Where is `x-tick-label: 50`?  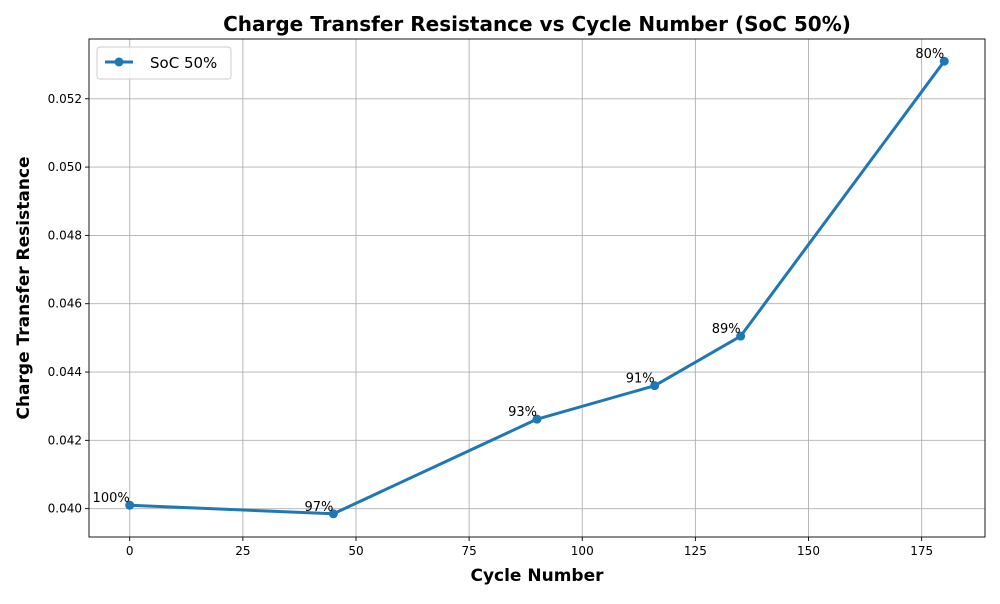 x-tick-label: 50 is located at coordinates (355, 551).